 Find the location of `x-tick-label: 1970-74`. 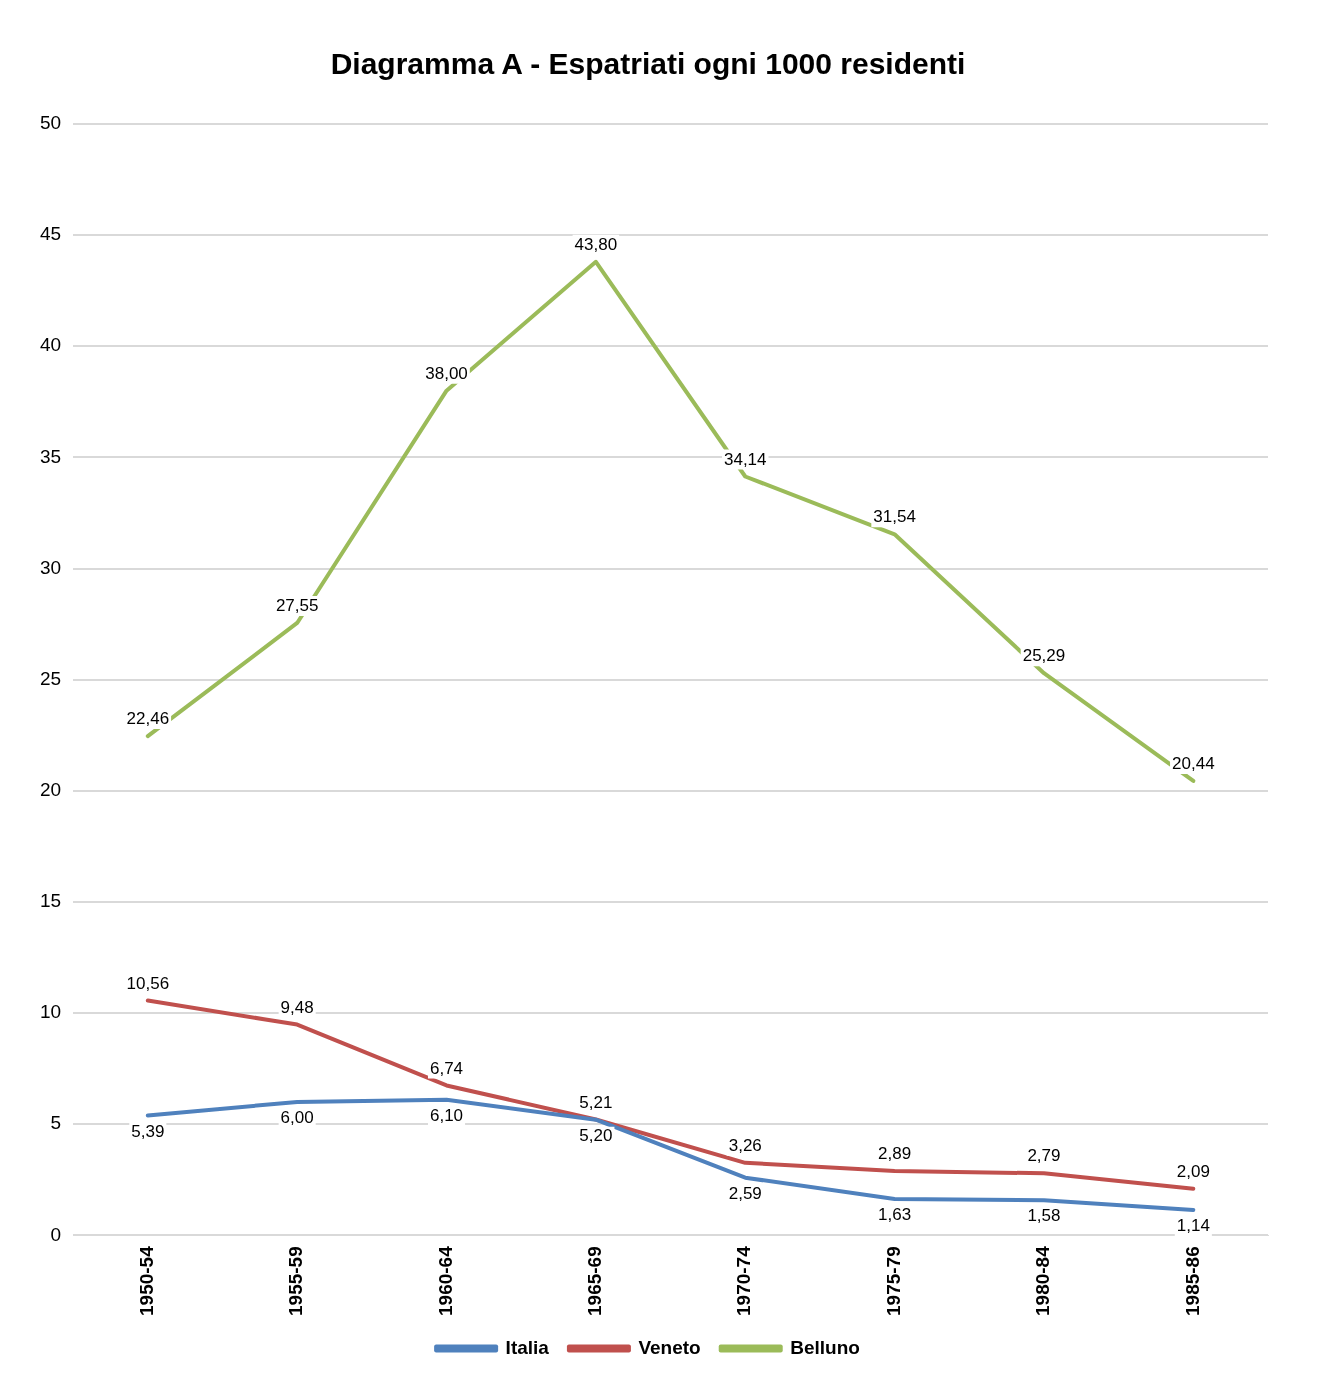

x-tick-label: 1970-74 is located at coordinates (744, 1281).